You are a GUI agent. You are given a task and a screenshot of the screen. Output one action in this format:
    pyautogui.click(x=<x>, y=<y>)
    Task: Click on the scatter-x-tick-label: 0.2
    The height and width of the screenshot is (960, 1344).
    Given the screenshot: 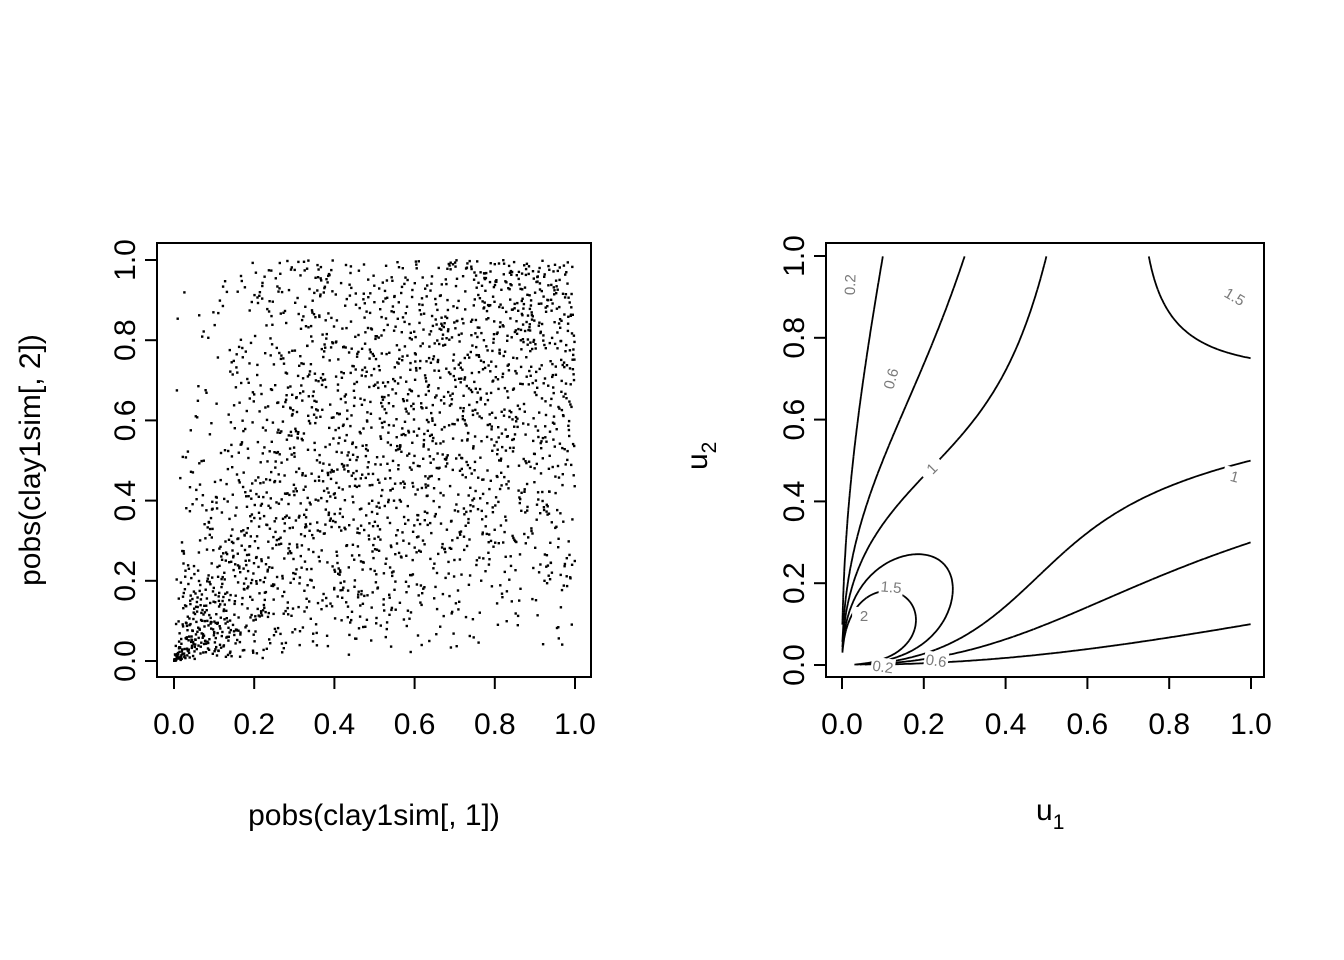 What is the action you would take?
    pyautogui.click(x=254, y=724)
    